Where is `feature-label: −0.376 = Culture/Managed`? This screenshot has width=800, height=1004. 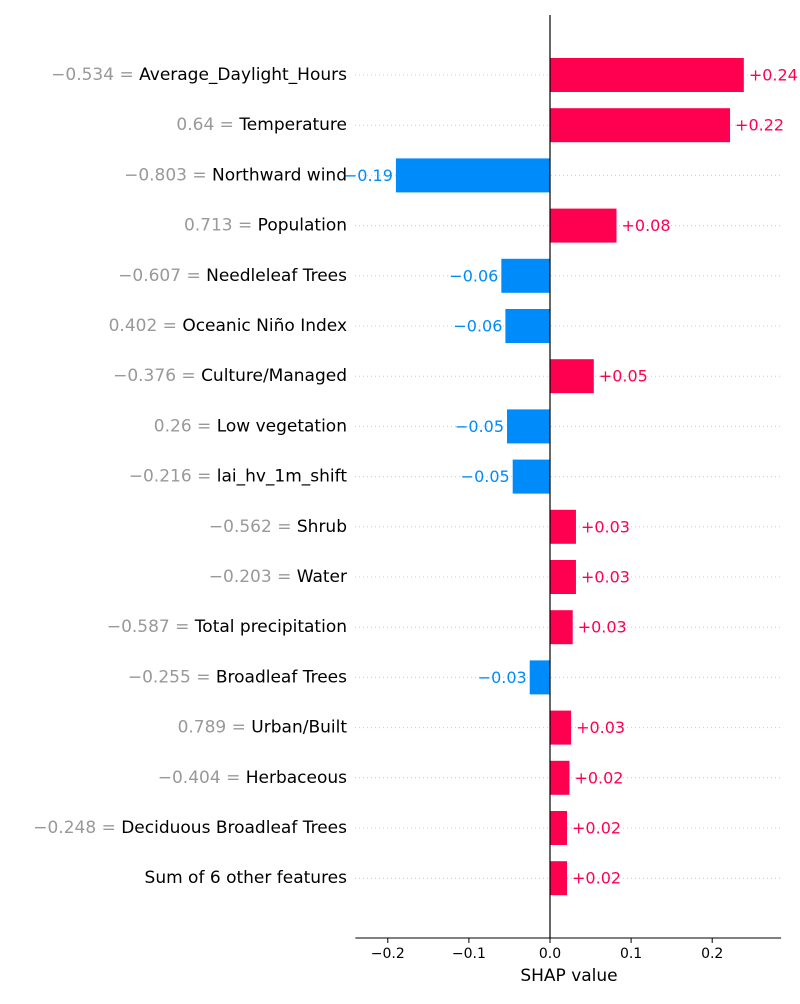 feature-label: −0.376 = Culture/Managed is located at coordinates (230, 376).